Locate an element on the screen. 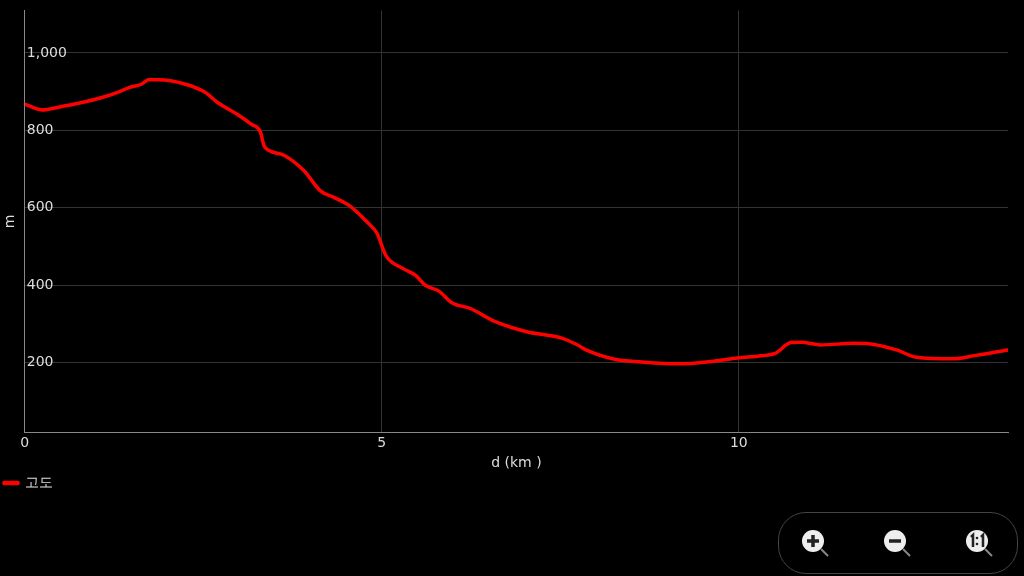 This screenshot has height=576, width=1024. x-tick-label: 10 is located at coordinates (738, 442).